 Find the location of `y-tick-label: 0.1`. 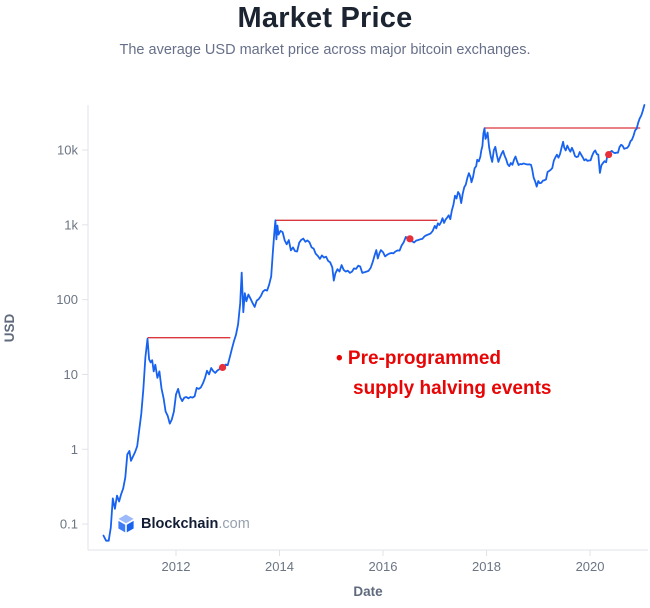

y-tick-label: 0.1 is located at coordinates (69, 524).